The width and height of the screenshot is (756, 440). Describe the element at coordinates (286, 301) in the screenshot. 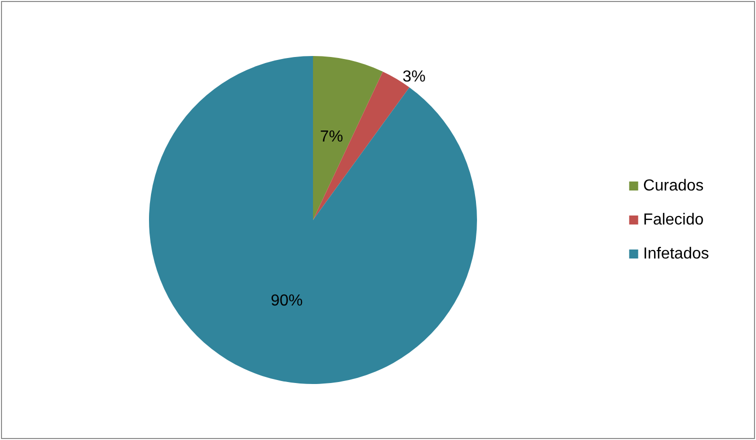

I see `data-label: 90%` at that location.